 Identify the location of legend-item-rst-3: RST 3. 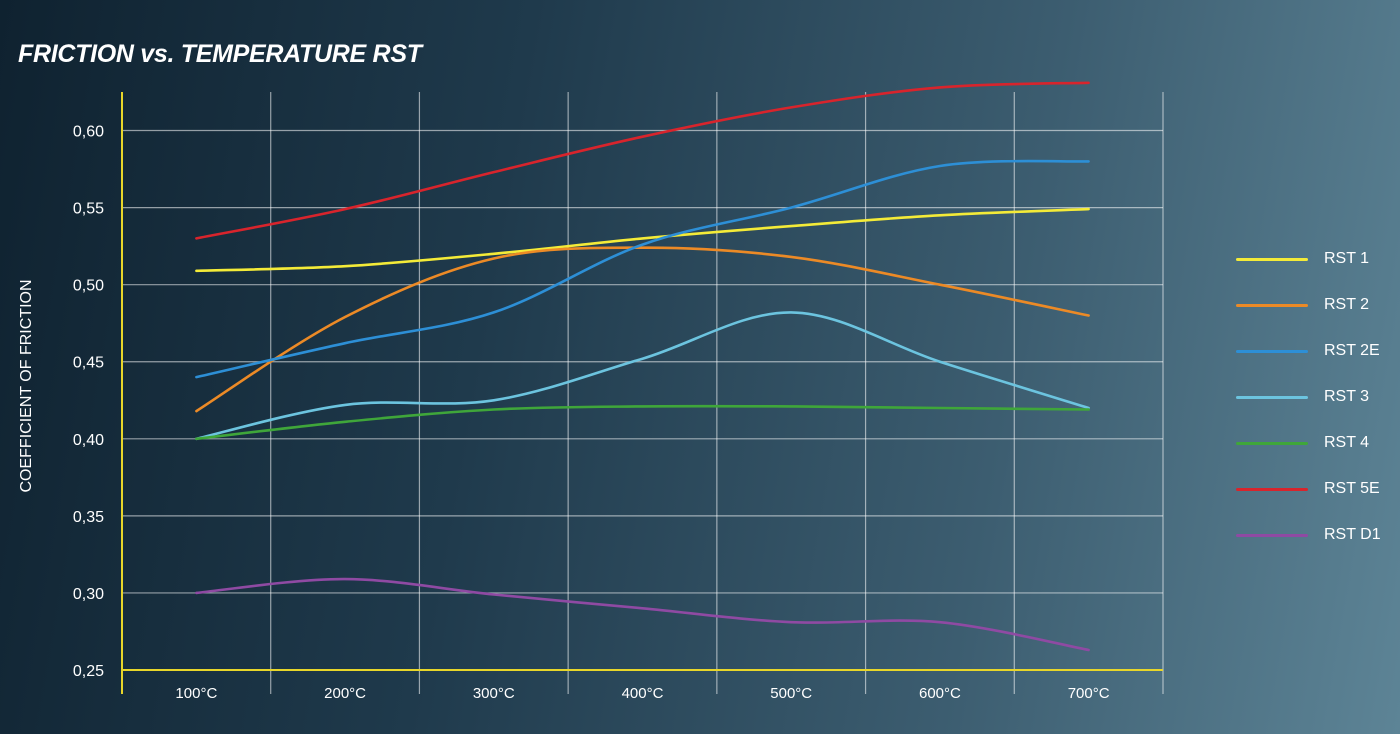
(1308, 397).